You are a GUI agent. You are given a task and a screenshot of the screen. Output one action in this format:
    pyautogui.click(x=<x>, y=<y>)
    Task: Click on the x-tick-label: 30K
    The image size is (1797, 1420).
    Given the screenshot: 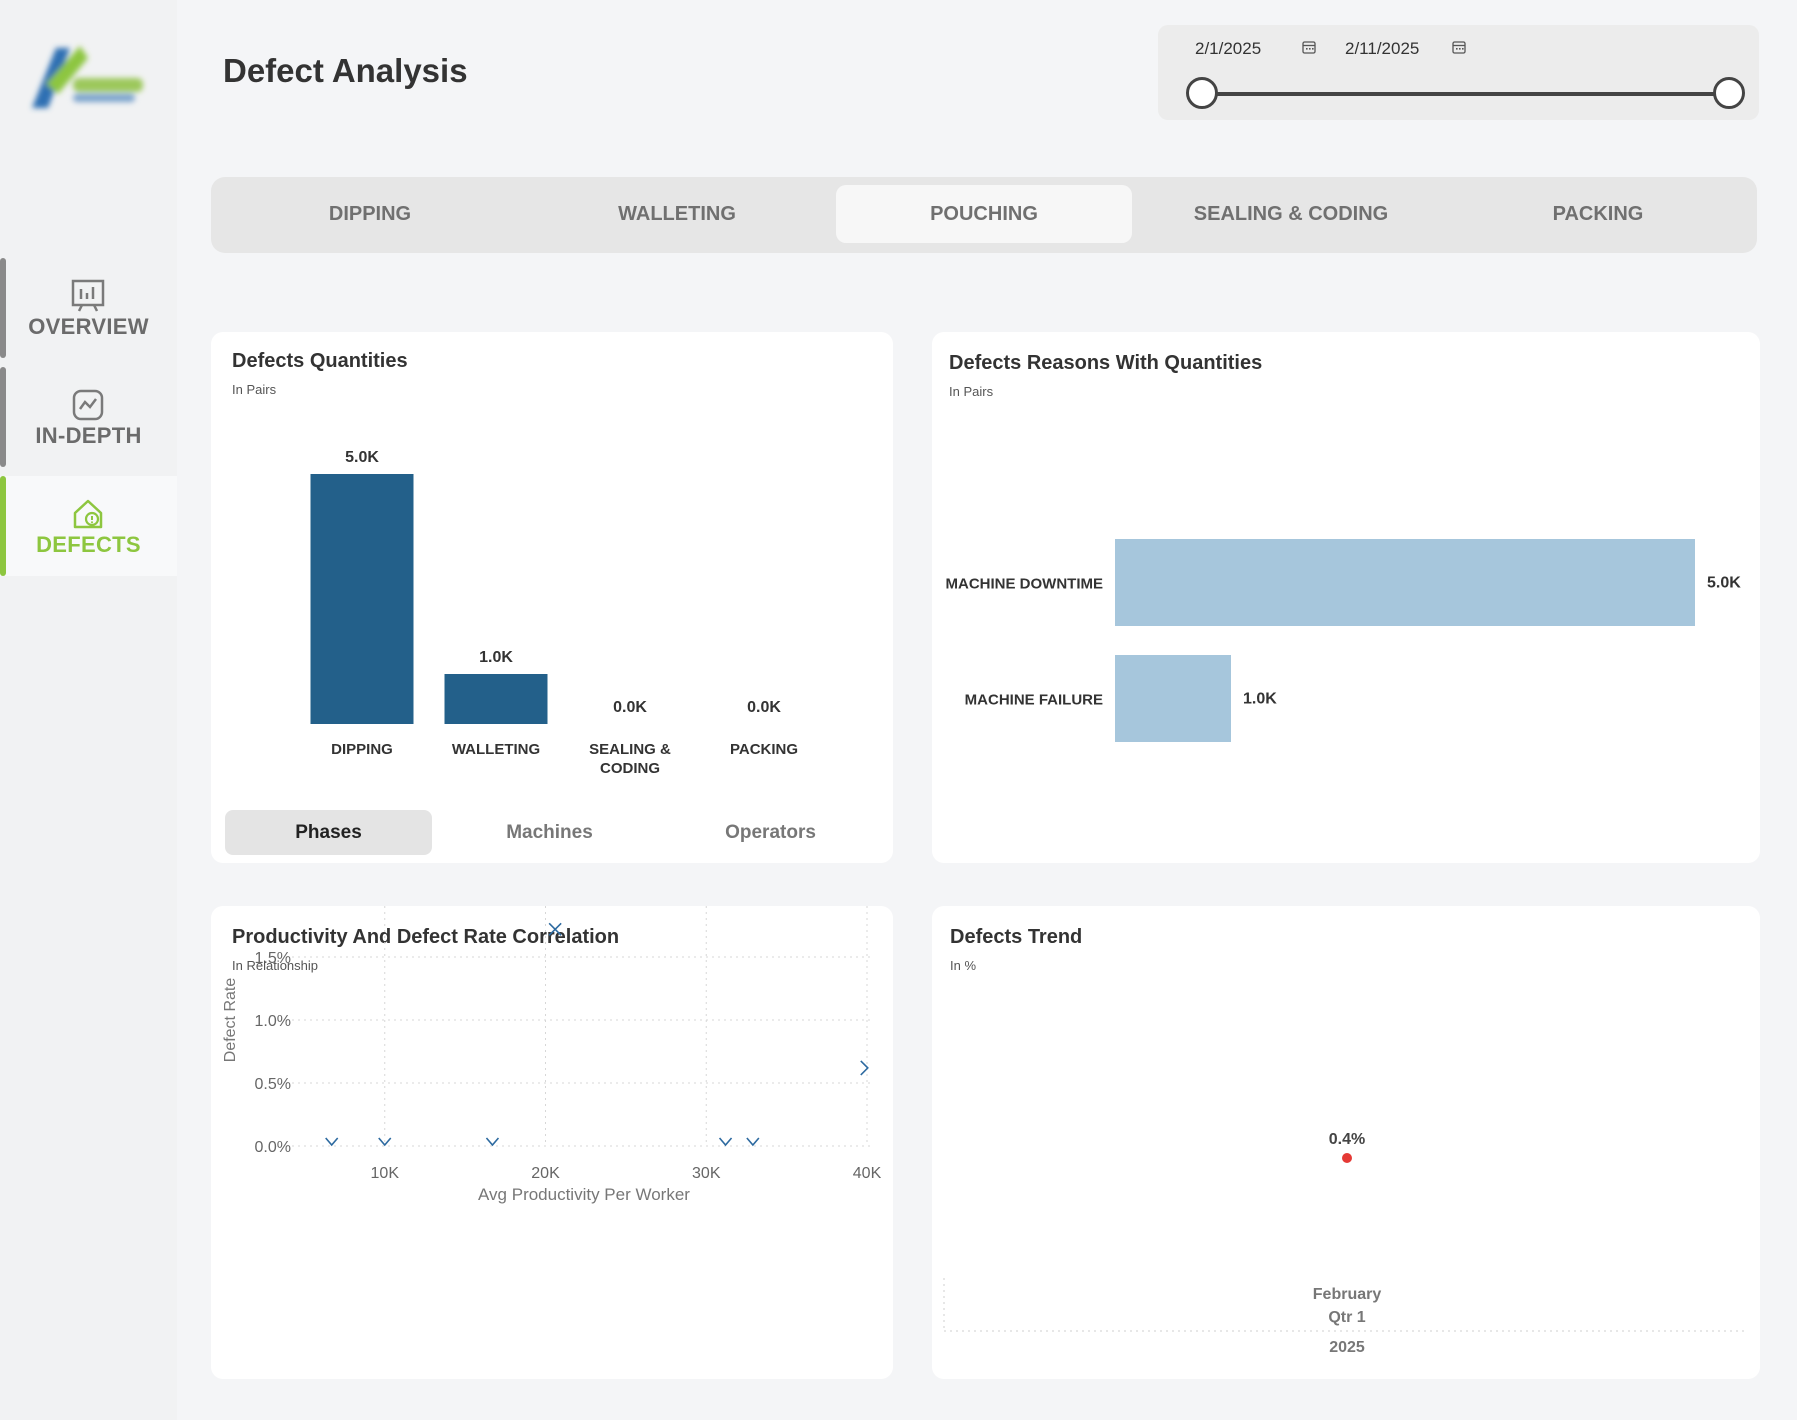 What is the action you would take?
    pyautogui.click(x=706, y=1173)
    